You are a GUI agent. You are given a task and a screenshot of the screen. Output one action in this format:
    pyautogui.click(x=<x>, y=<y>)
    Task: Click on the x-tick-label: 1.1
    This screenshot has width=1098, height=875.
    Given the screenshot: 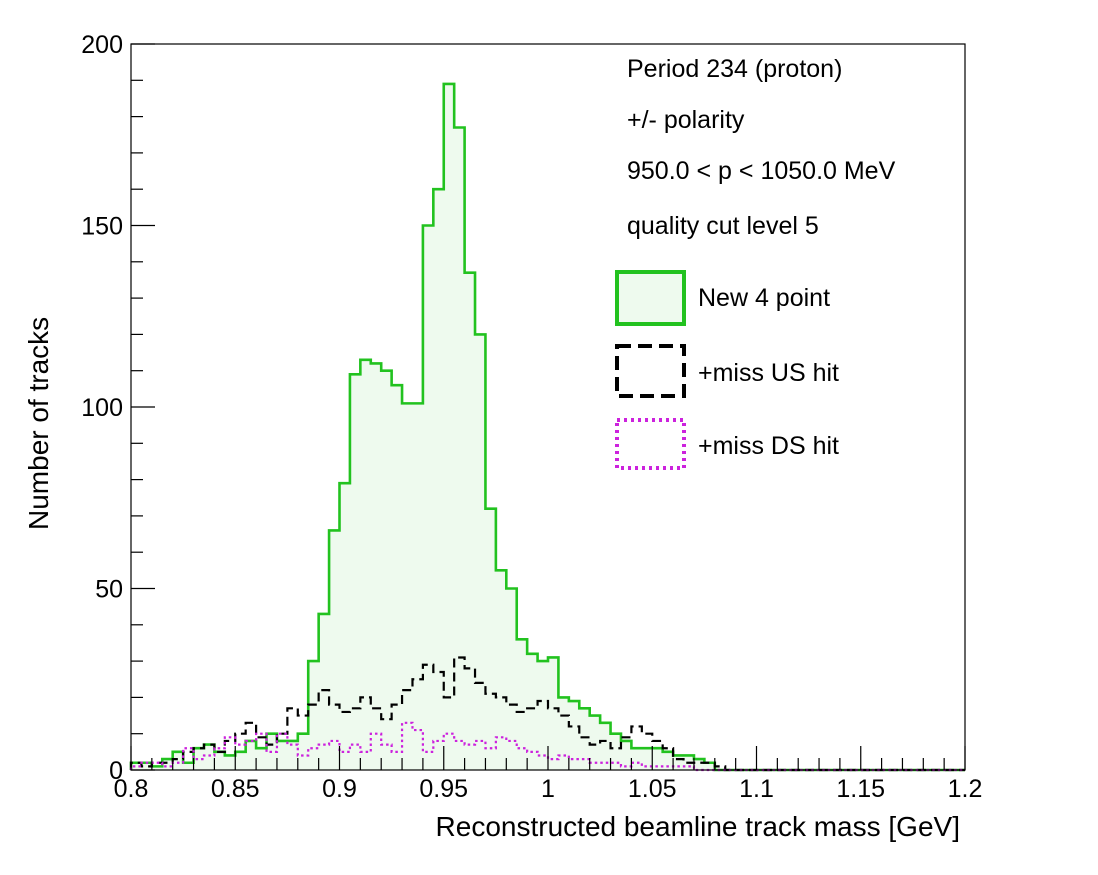 What is the action you would take?
    pyautogui.click(x=756, y=789)
    